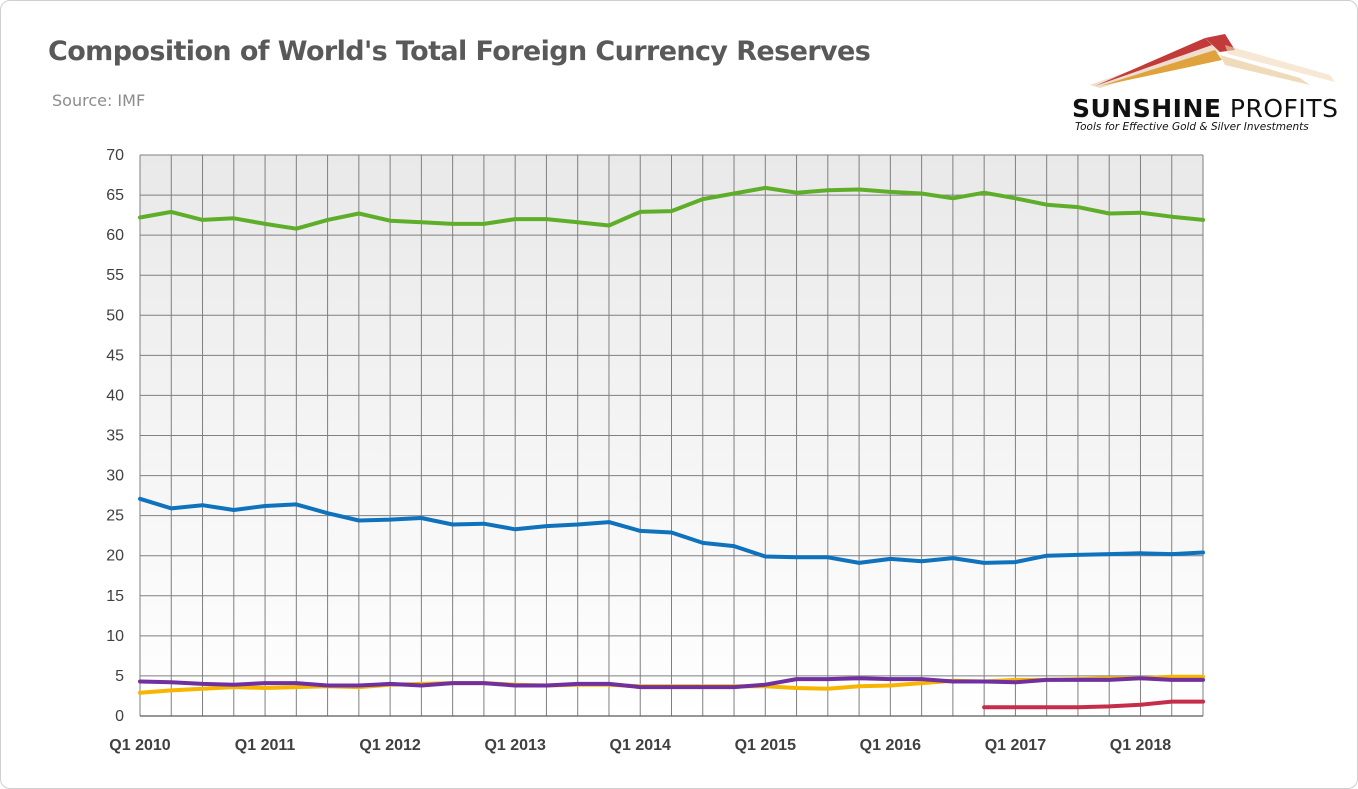 Image resolution: width=1358 pixels, height=789 pixels. Describe the element at coordinates (890, 745) in the screenshot. I see `x-tick-label: Q1 2016` at that location.